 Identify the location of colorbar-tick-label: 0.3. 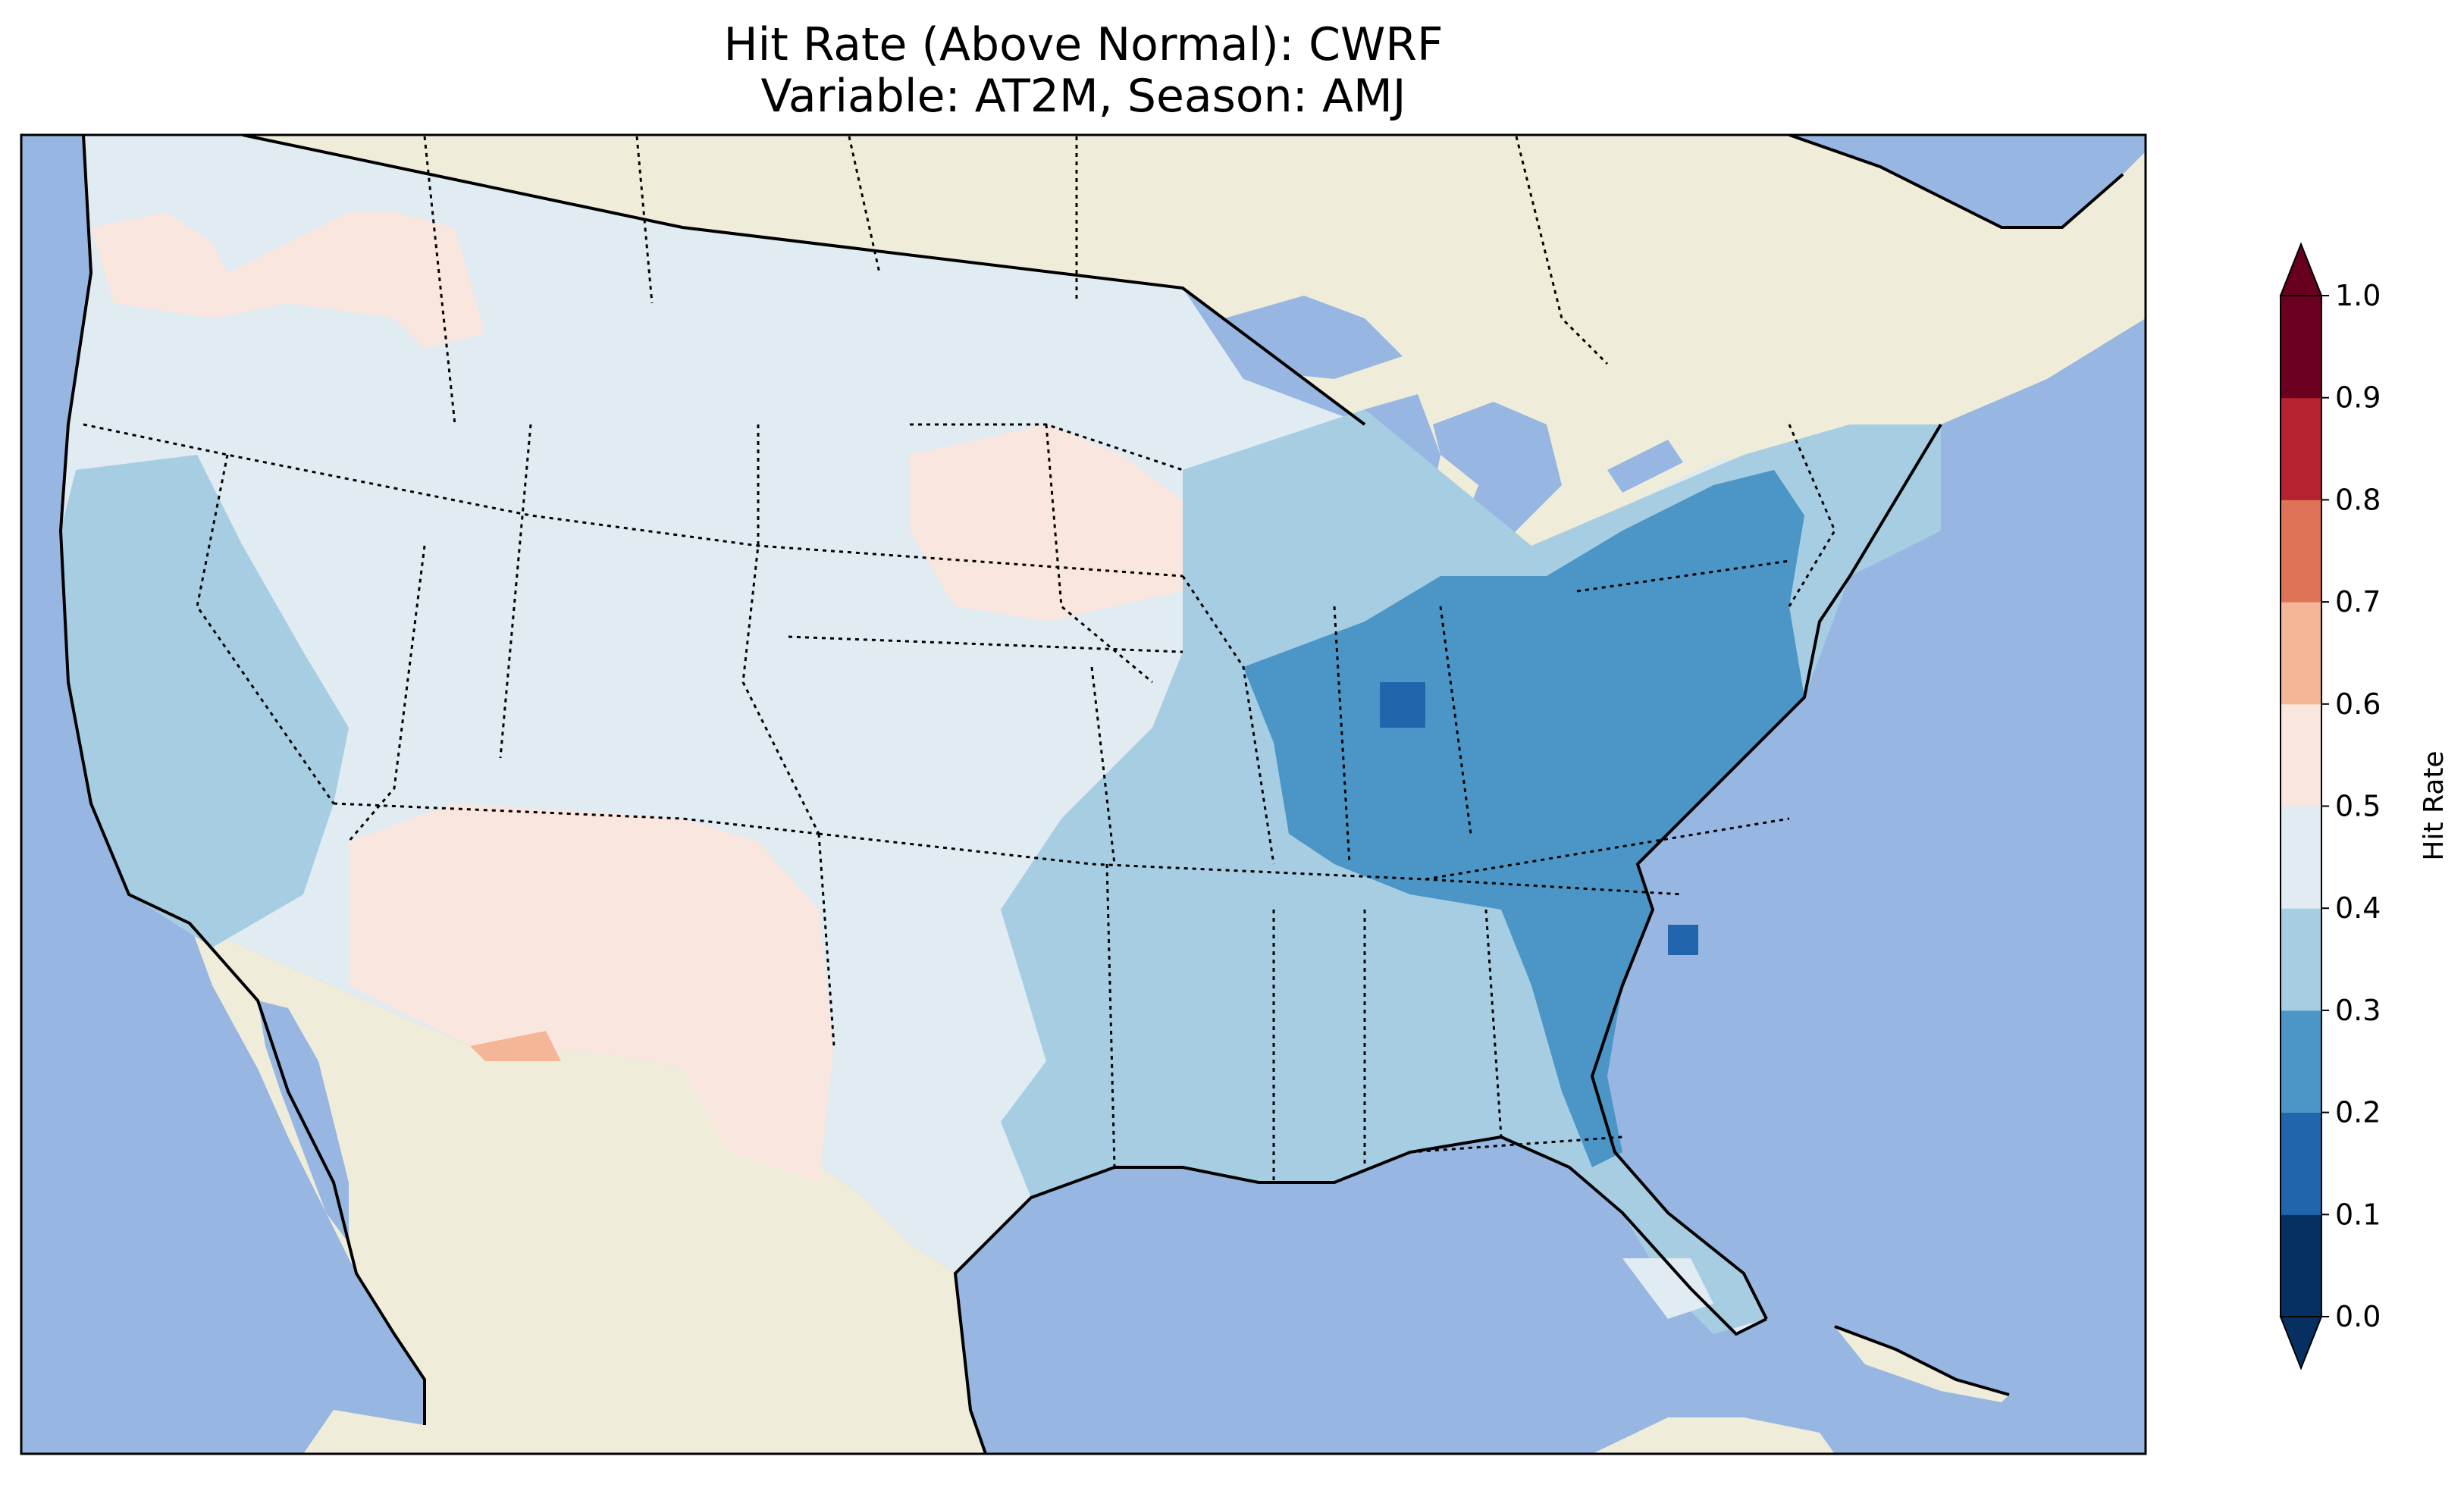
(2358, 1010).